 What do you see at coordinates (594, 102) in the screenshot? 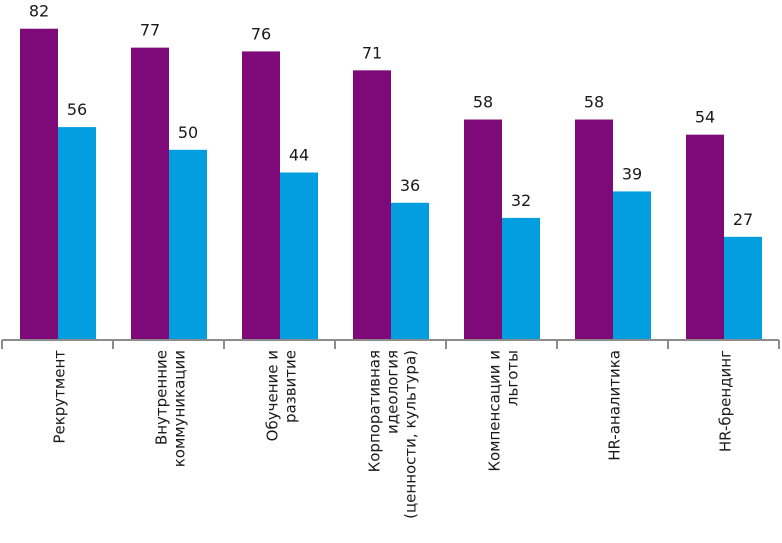
I see `value-label-series-1-6: 58` at bounding box center [594, 102].